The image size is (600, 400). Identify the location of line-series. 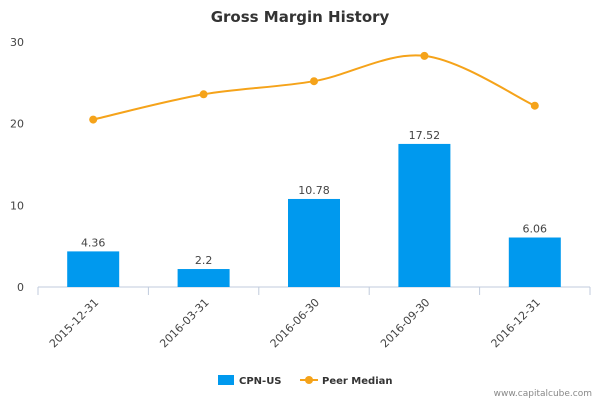
(314, 87).